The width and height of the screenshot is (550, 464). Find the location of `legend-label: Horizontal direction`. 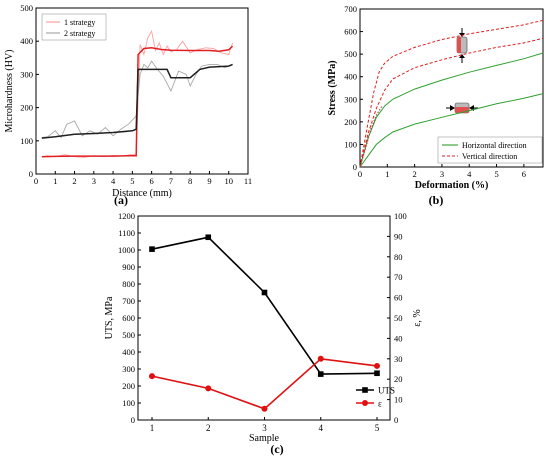

legend-label: Horizontal direction is located at coordinates (494, 145).